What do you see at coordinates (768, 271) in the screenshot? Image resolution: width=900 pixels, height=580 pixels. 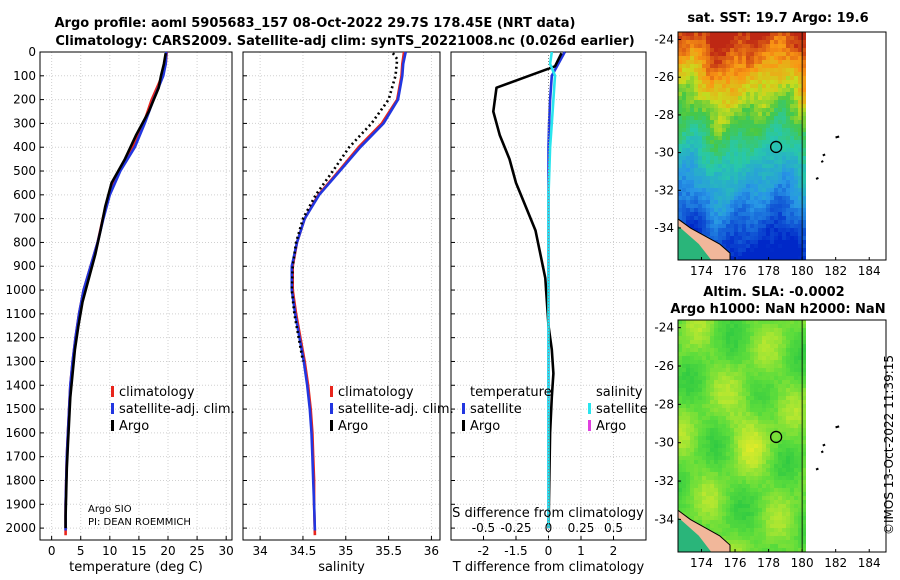 I see `x-tick-label: 178` at bounding box center [768, 271].